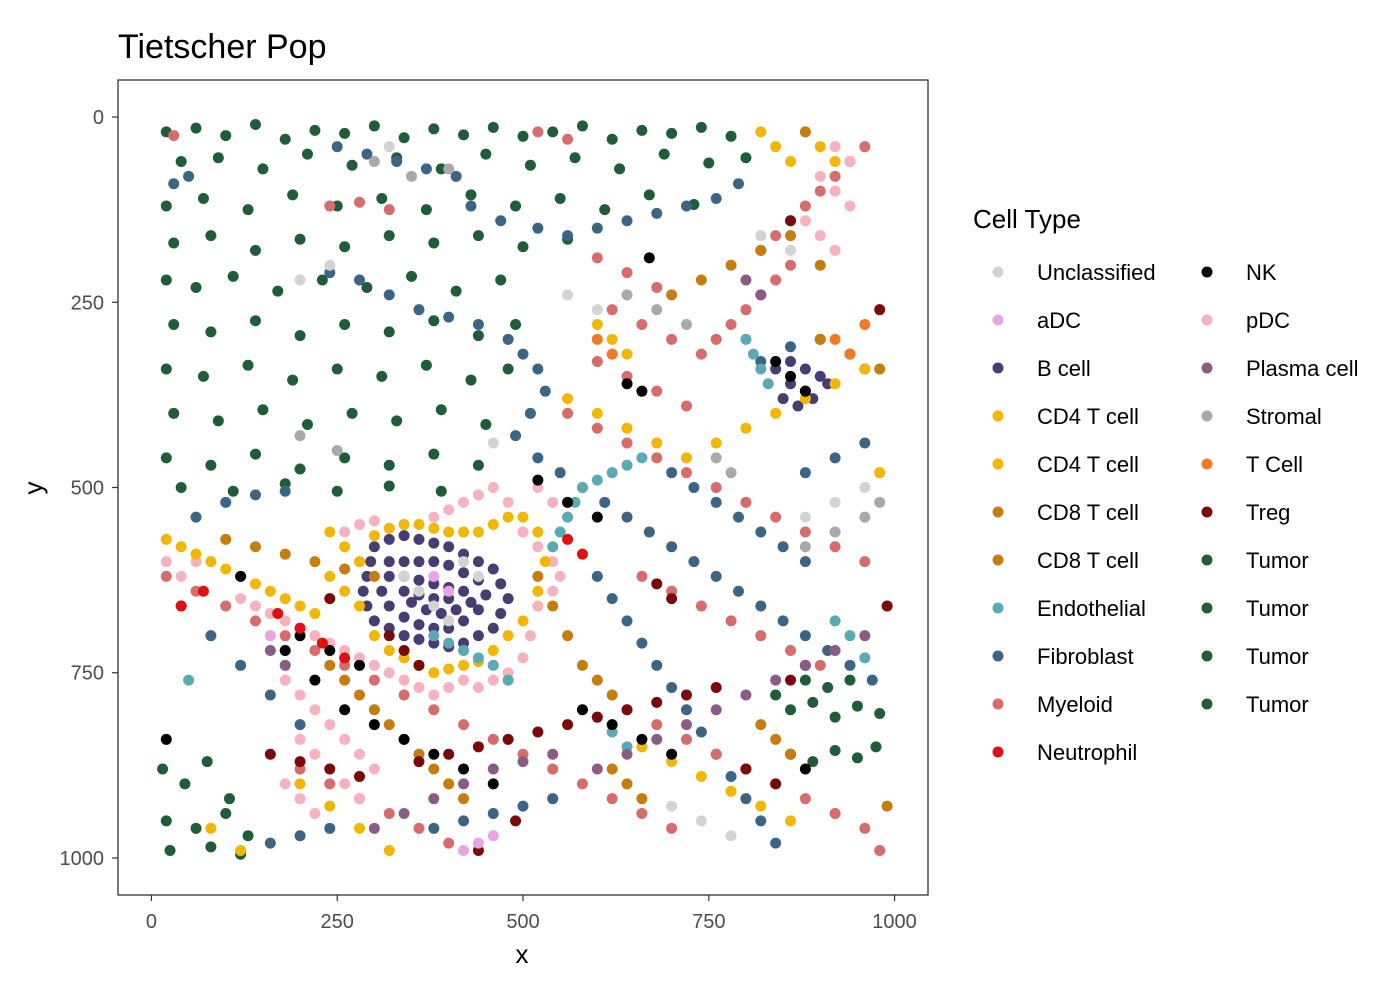  Describe the element at coordinates (1279, 368) in the screenshot. I see `legend-item-plasma-cell: Plasma cell` at that location.